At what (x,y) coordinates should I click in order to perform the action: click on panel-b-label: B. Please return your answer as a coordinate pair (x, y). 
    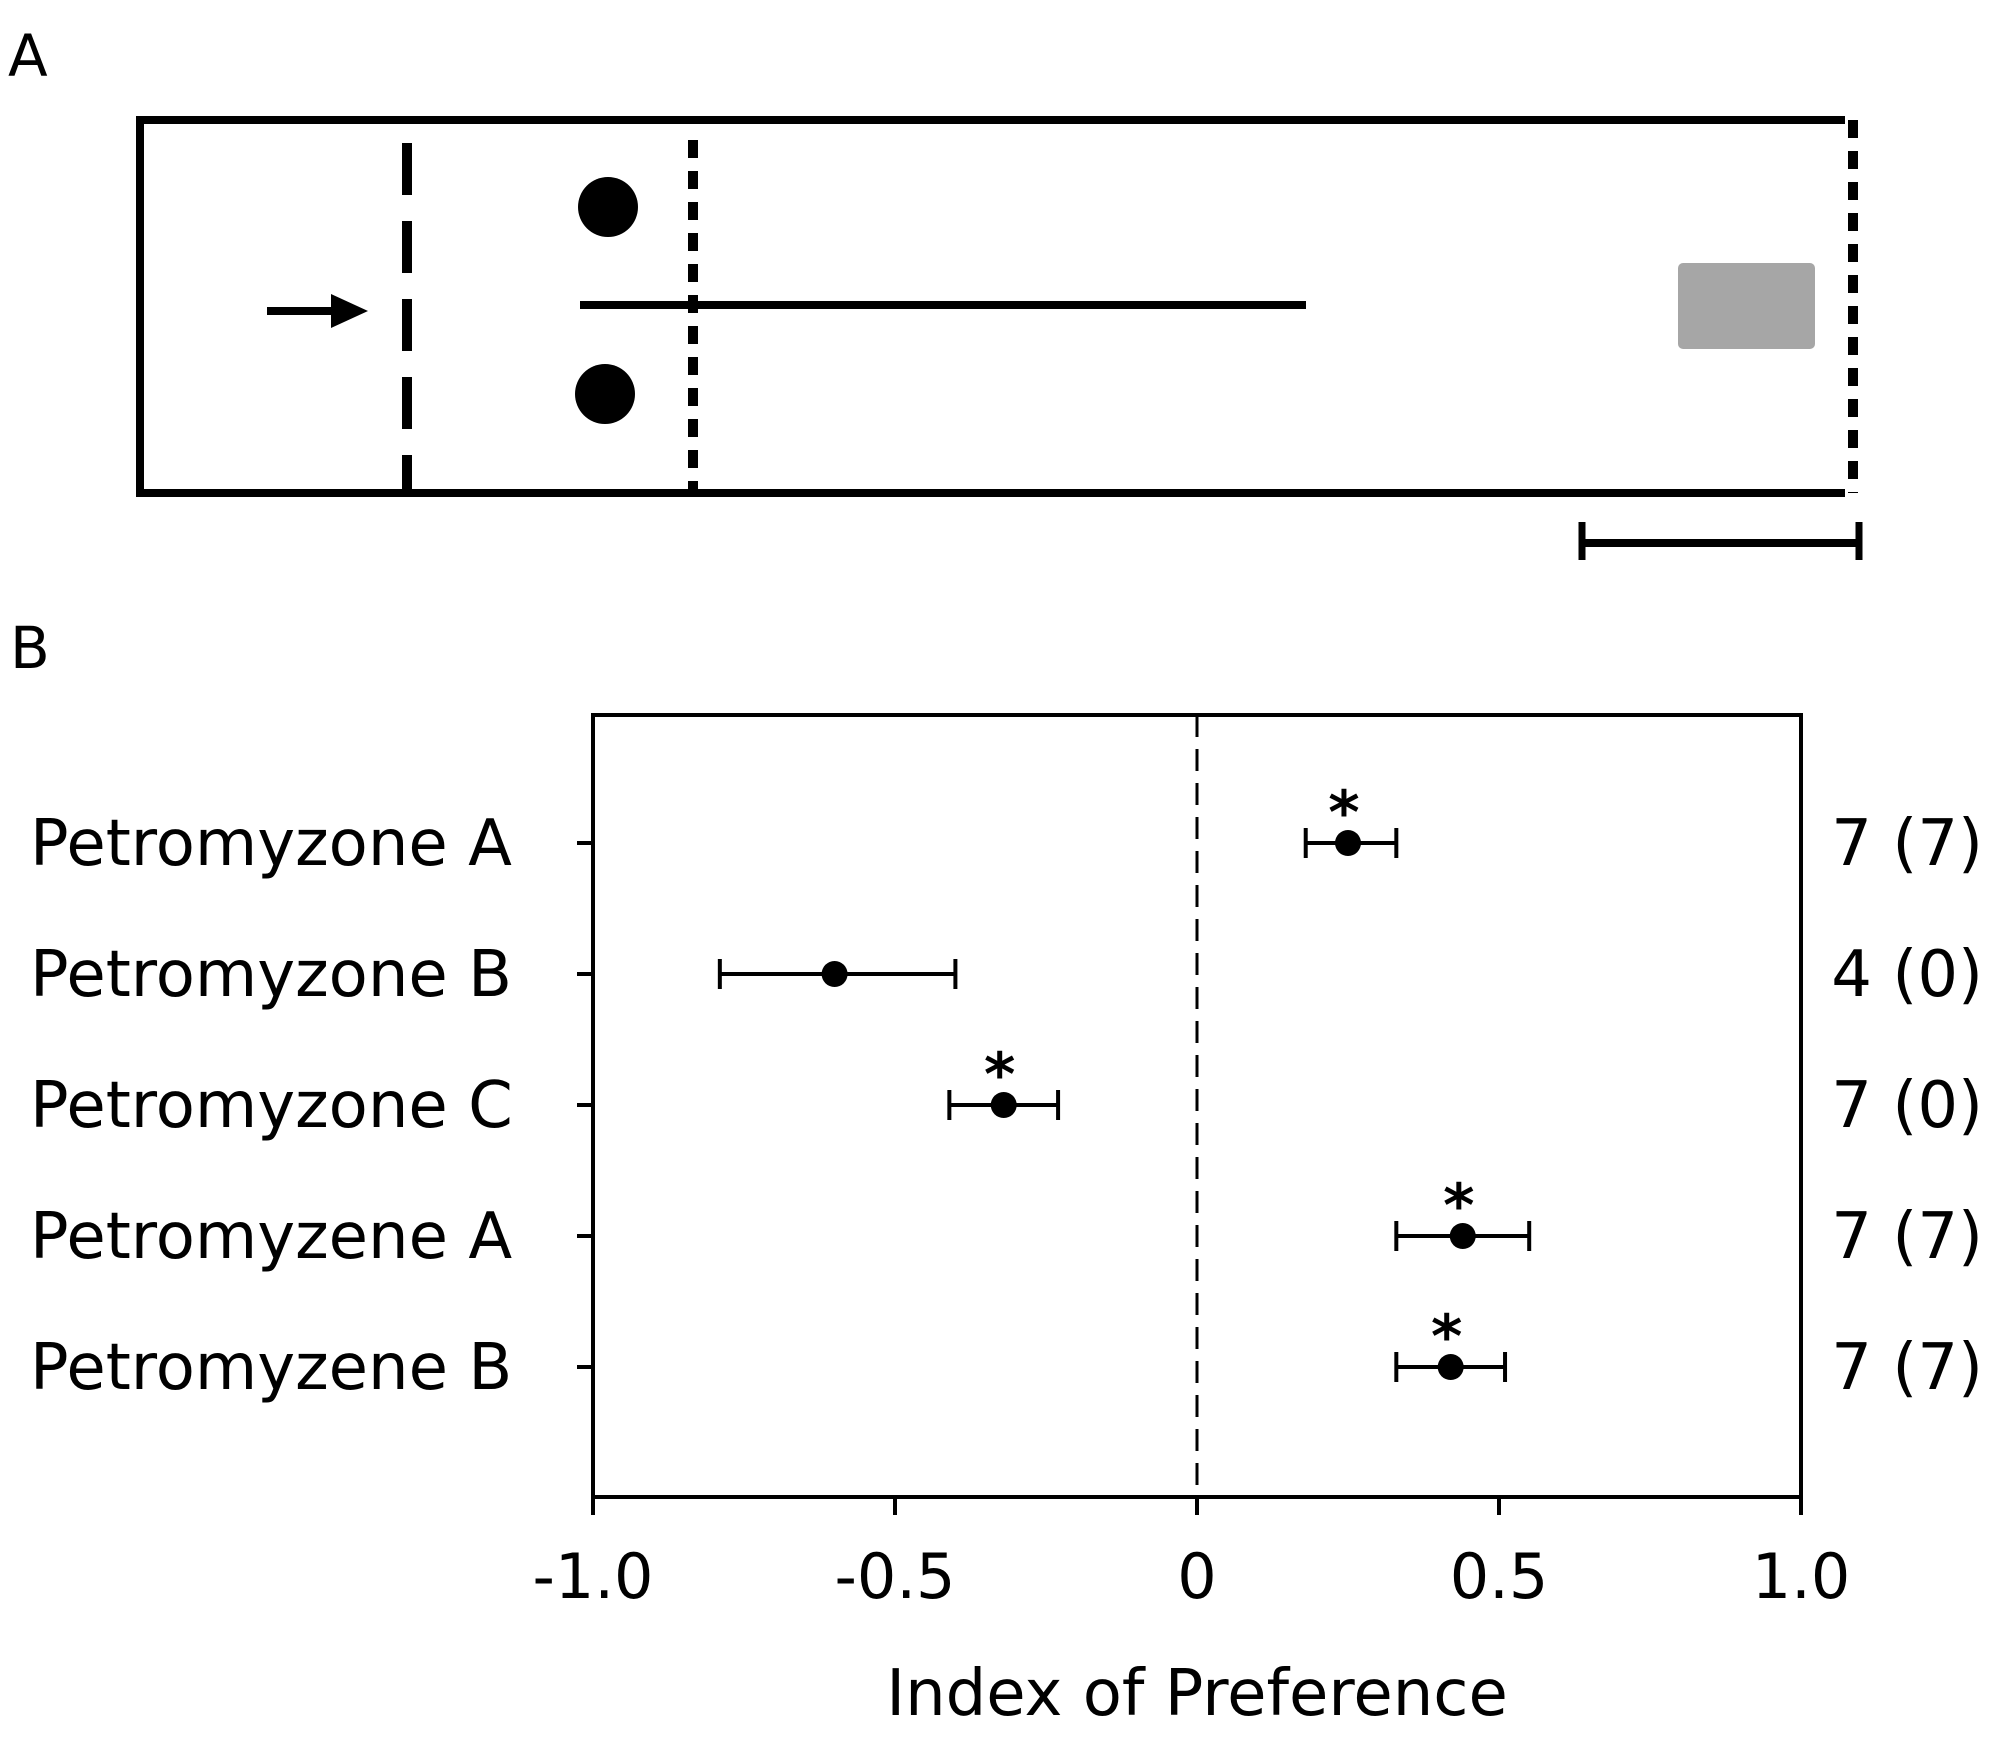
    Looking at the image, I should click on (30, 648).